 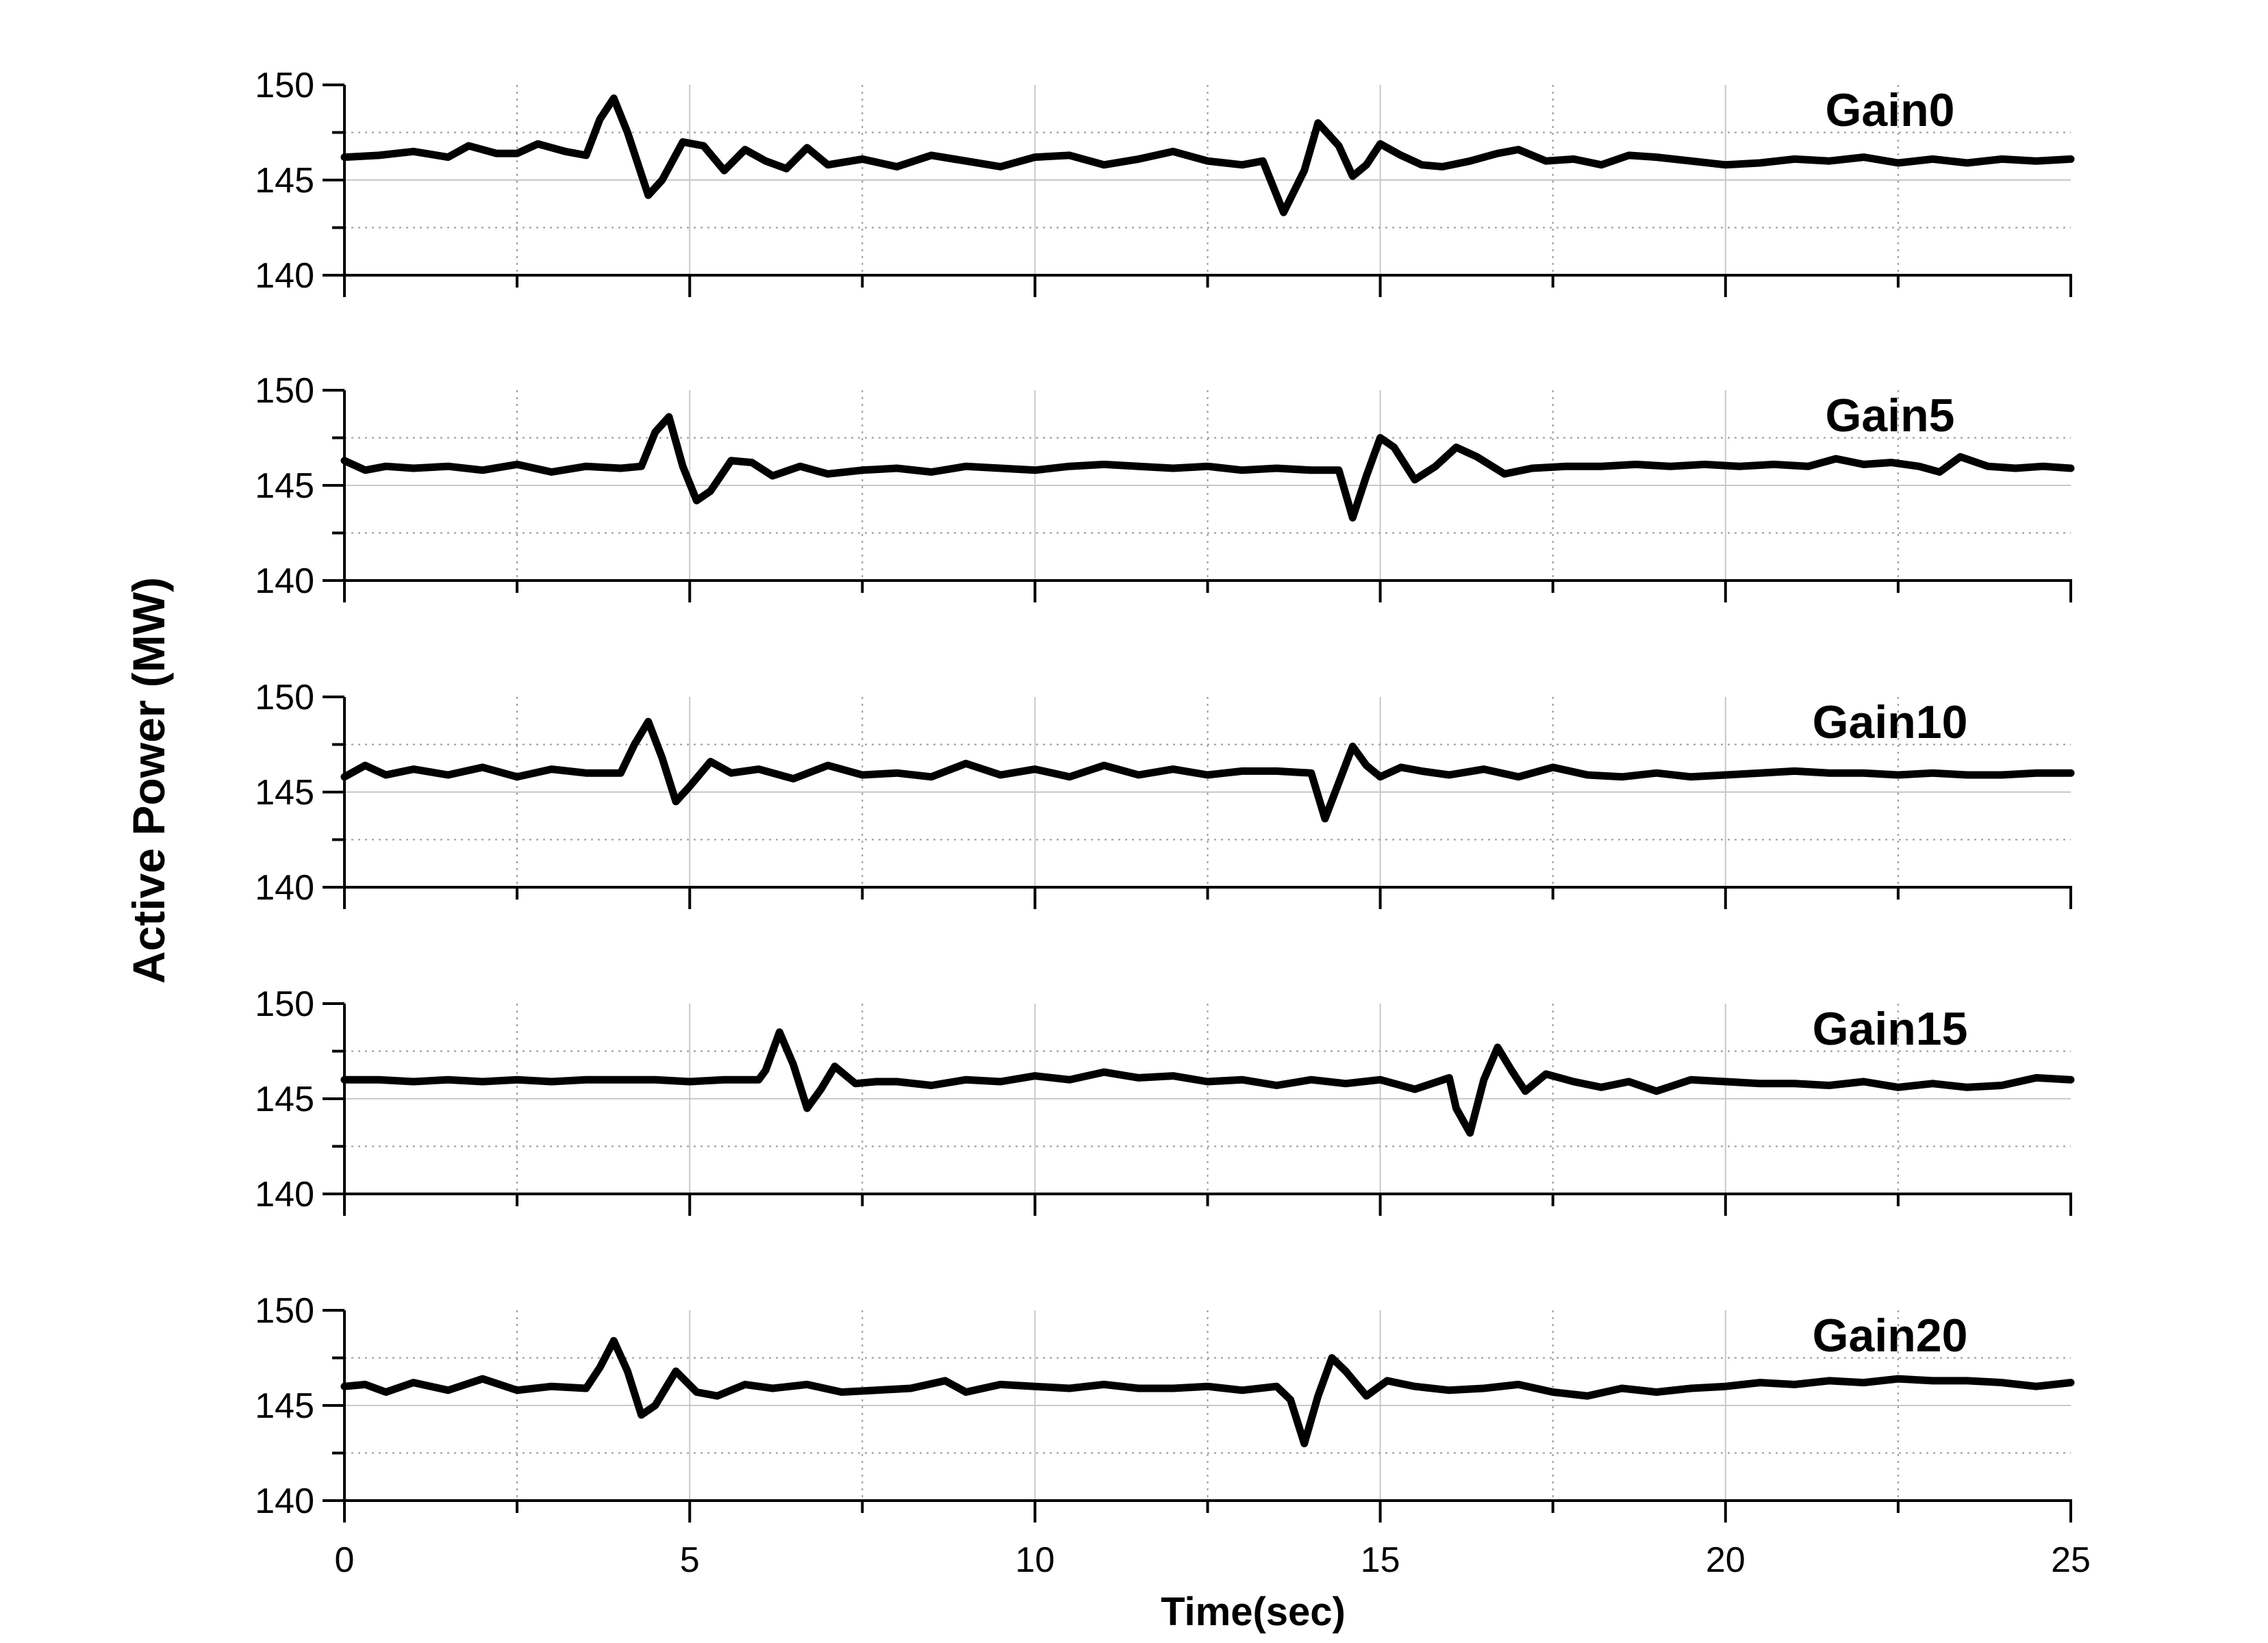 What do you see at coordinates (1035, 1560) in the screenshot?
I see `x-tick-label: 10` at bounding box center [1035, 1560].